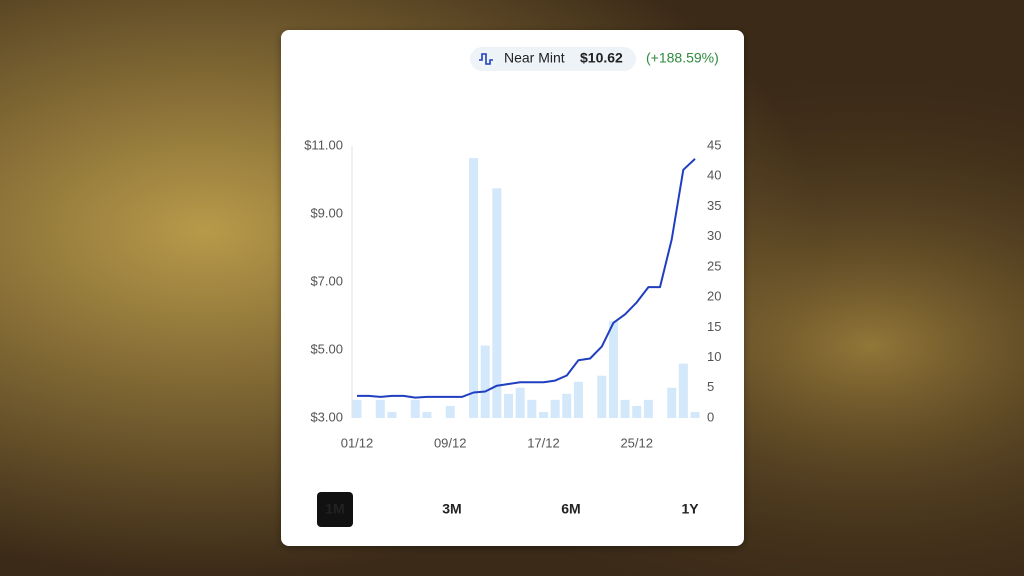 The height and width of the screenshot is (576, 1024). What do you see at coordinates (710, 386) in the screenshot?
I see `y2-tick-label: 5` at bounding box center [710, 386].